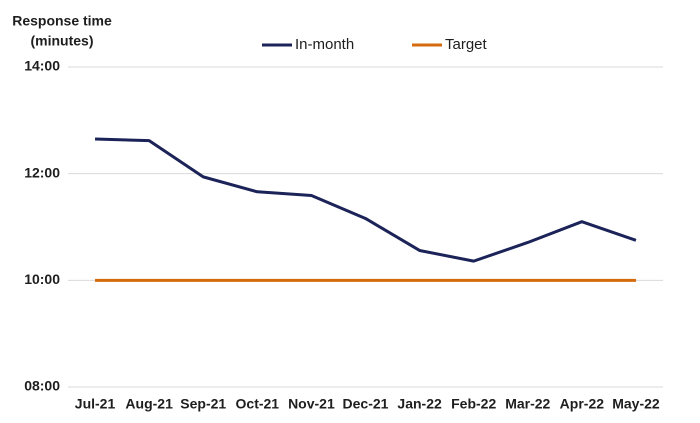 The height and width of the screenshot is (423, 700). I want to click on x-tick-label: Jul-21, so click(95, 404).